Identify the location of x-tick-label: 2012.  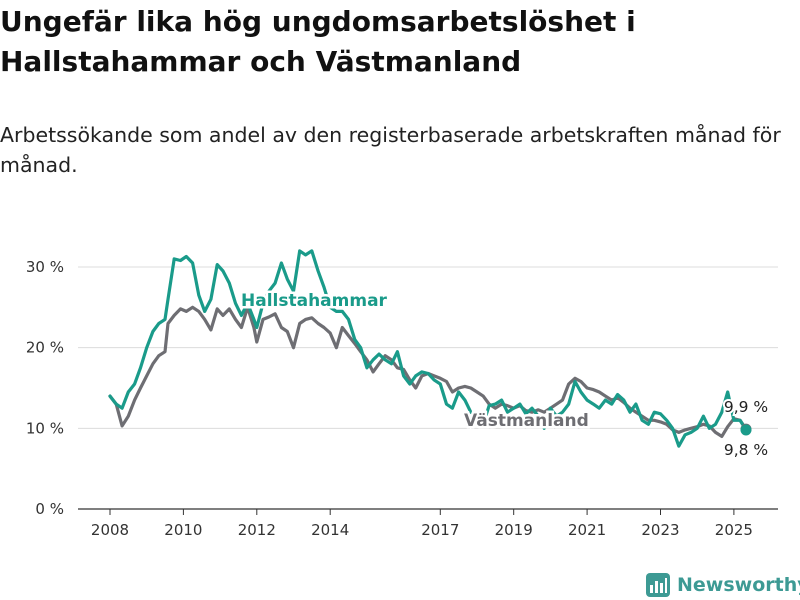
(257, 530).